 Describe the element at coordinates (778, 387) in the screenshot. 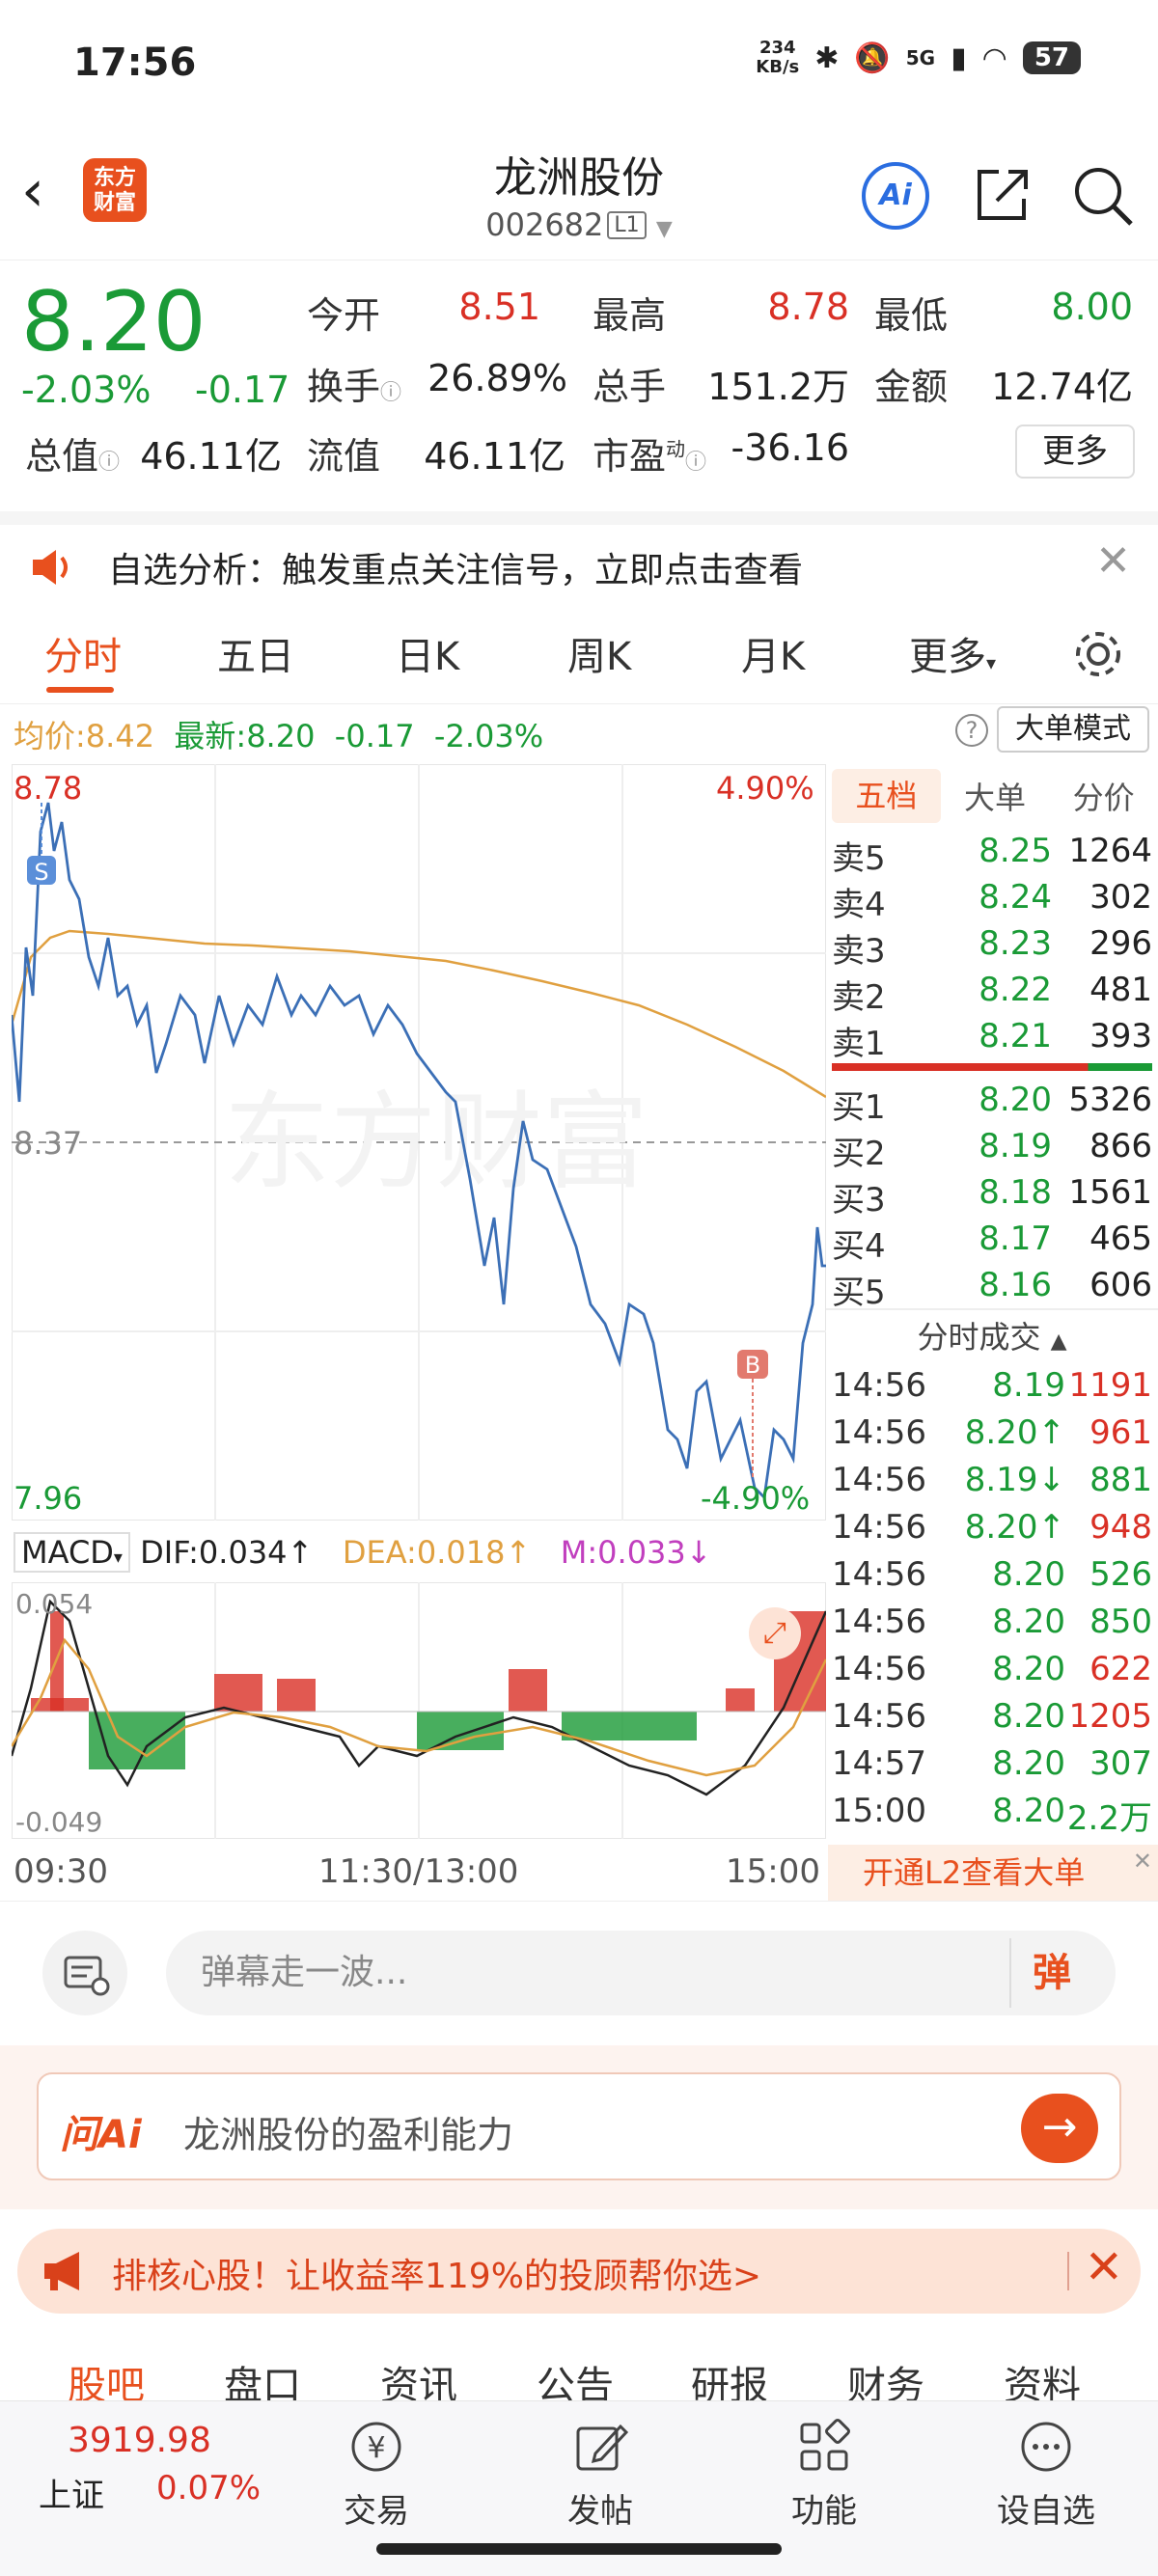

I see `volume-value: 151.2万` at that location.